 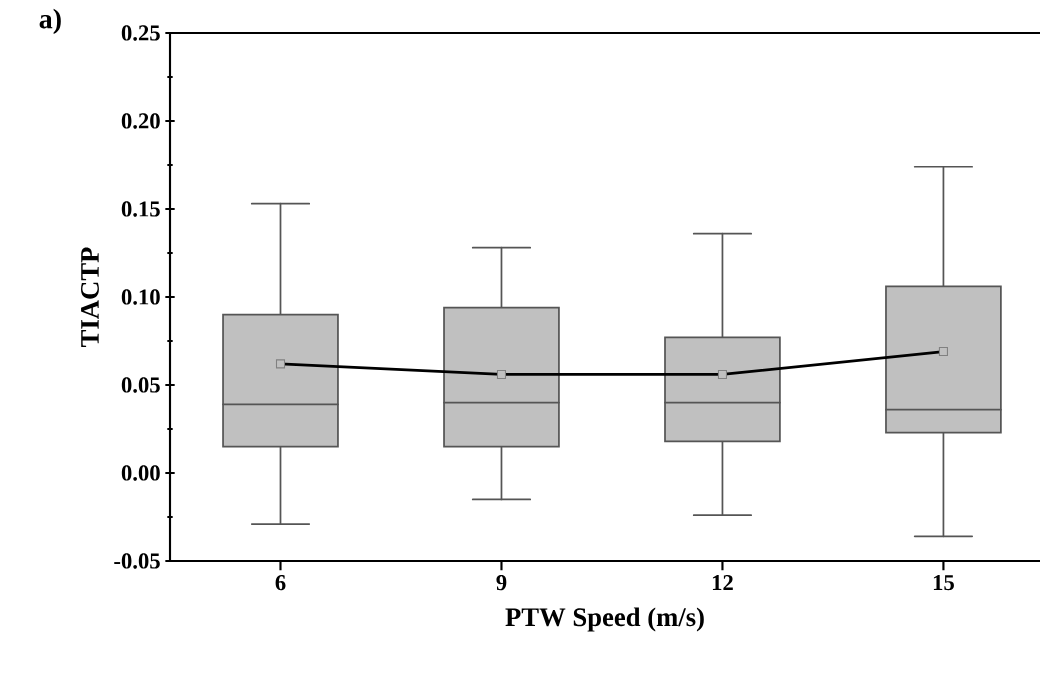 I want to click on y-tick-label: 0.10, so click(x=140, y=297).